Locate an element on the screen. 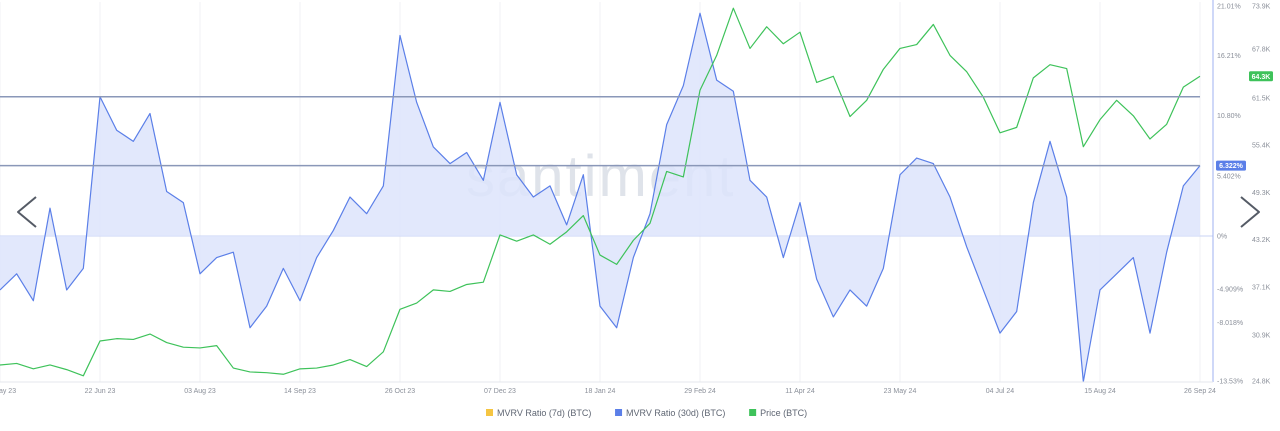 This screenshot has height=431, width=1280. x-tick-label: 14 Sep 23 is located at coordinates (300, 391).